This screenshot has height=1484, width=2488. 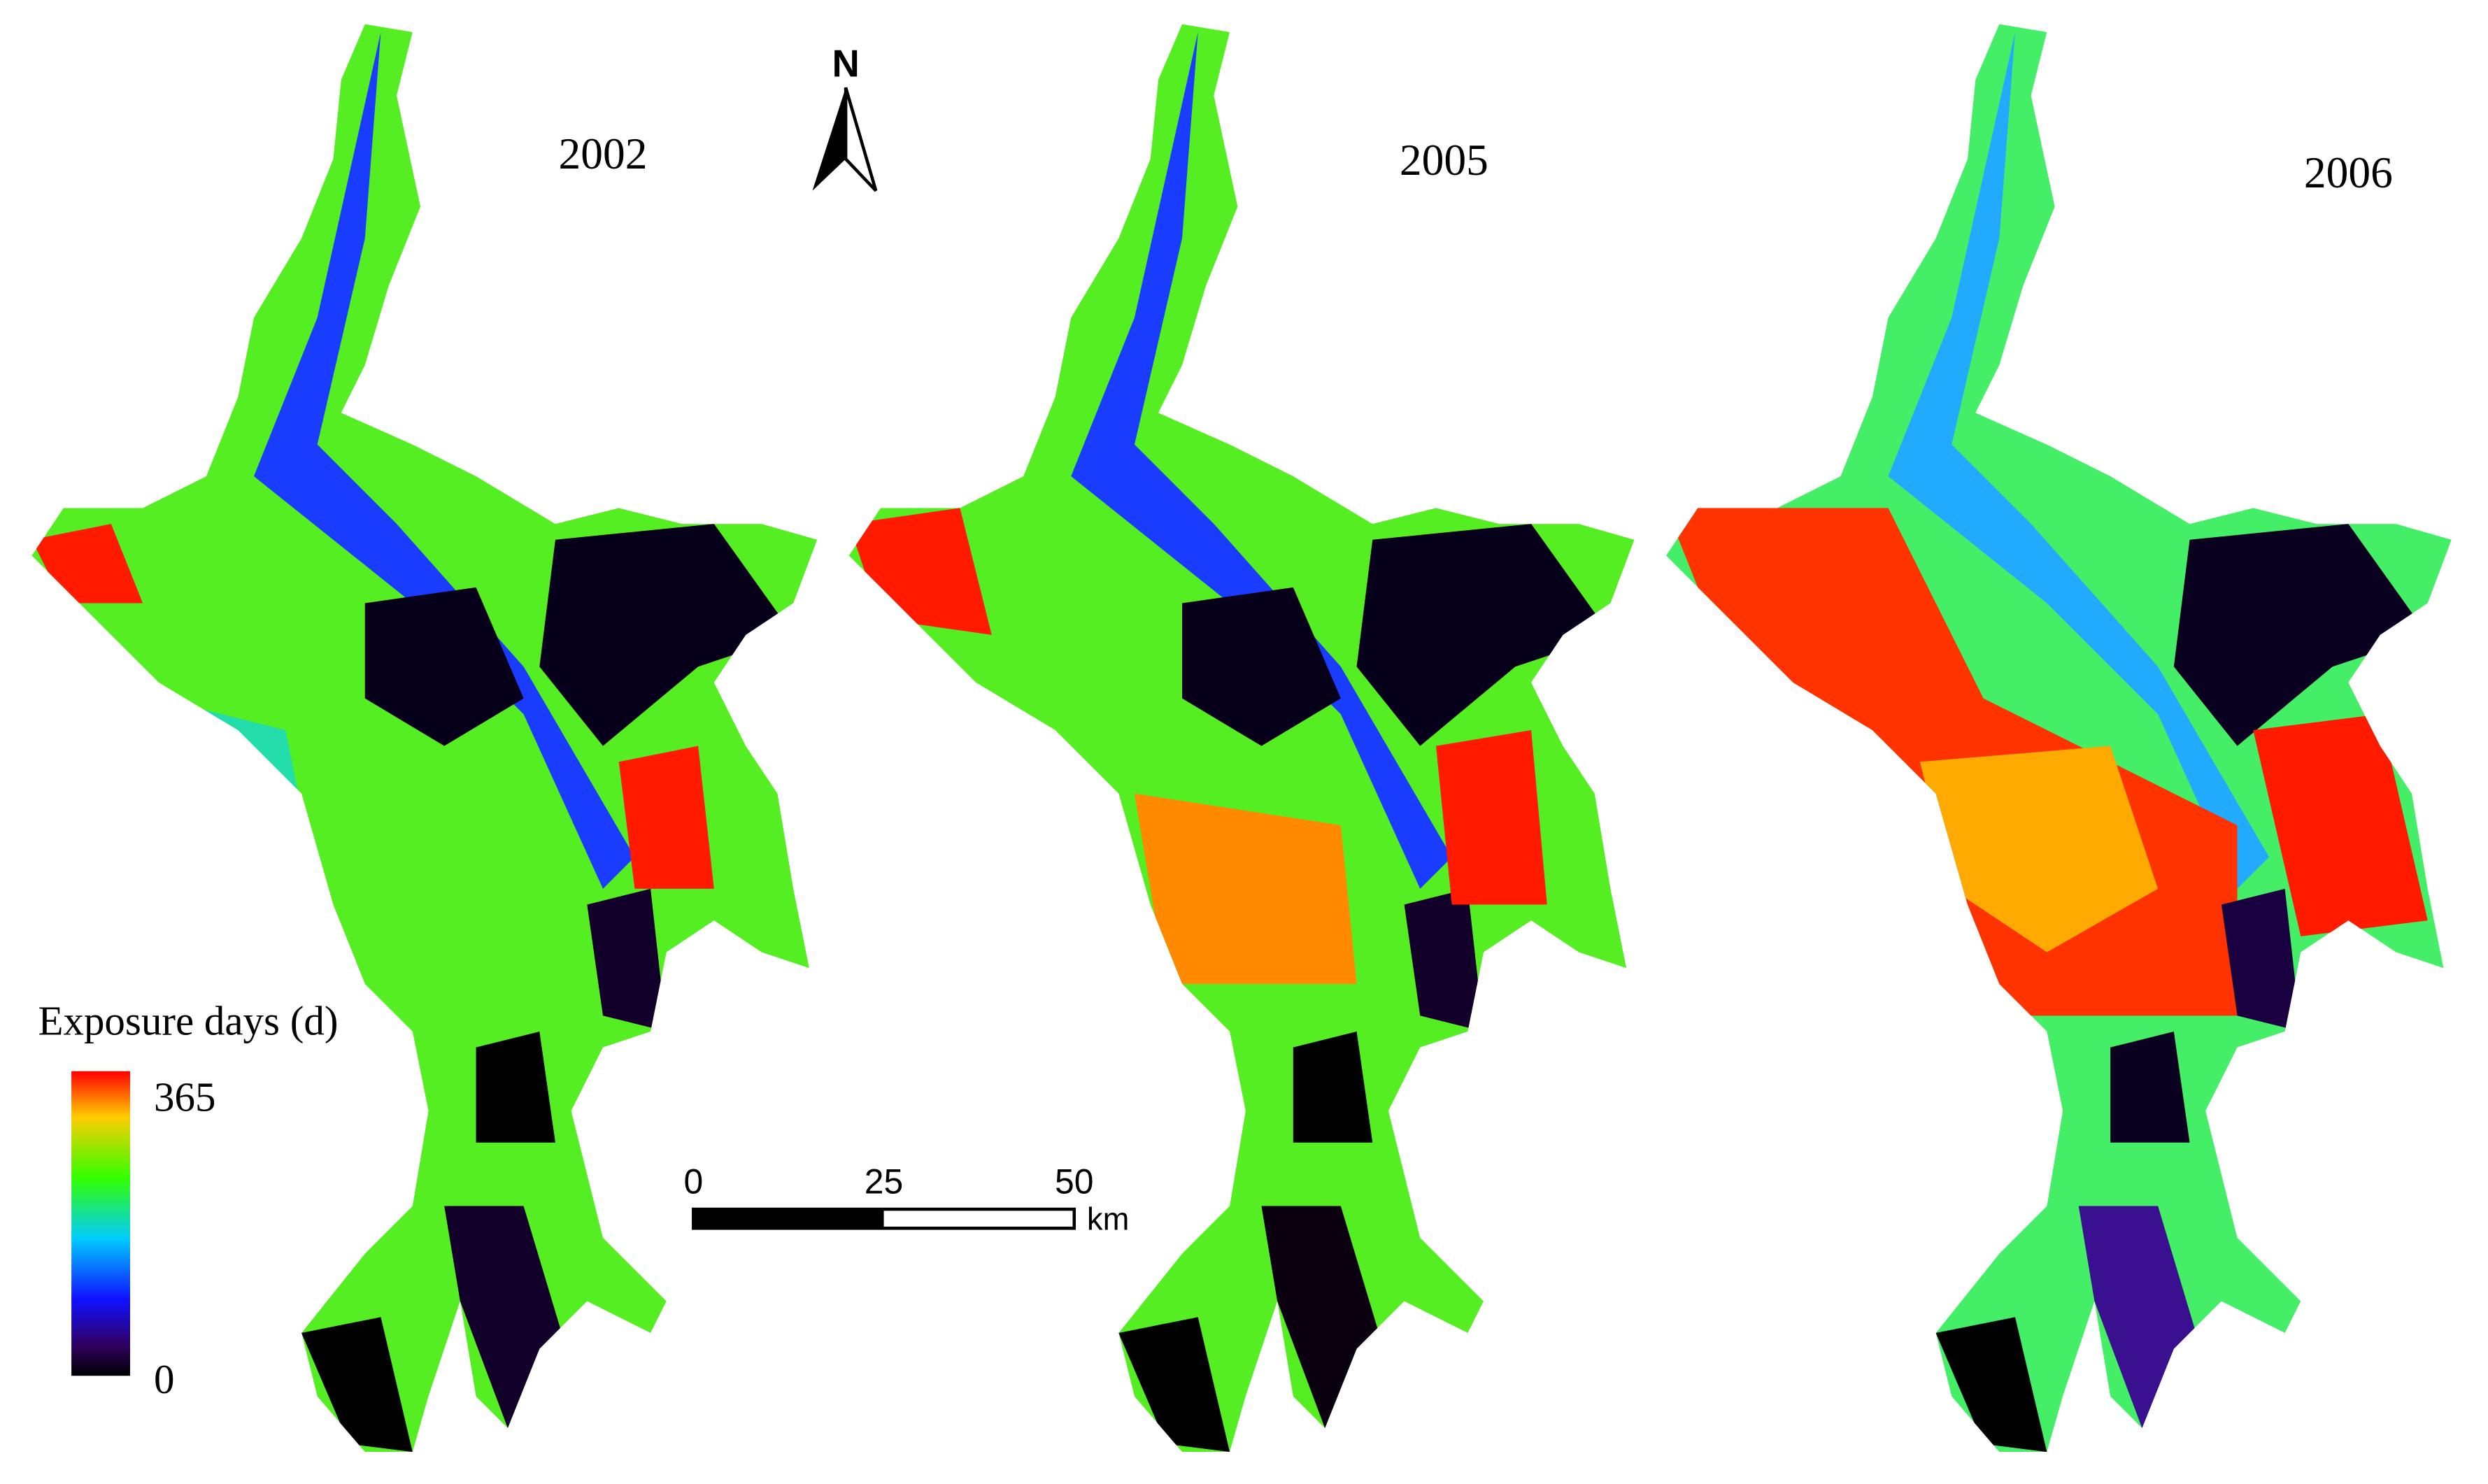 I want to click on scale-bar: km 0 25 50, so click(x=906, y=1199).